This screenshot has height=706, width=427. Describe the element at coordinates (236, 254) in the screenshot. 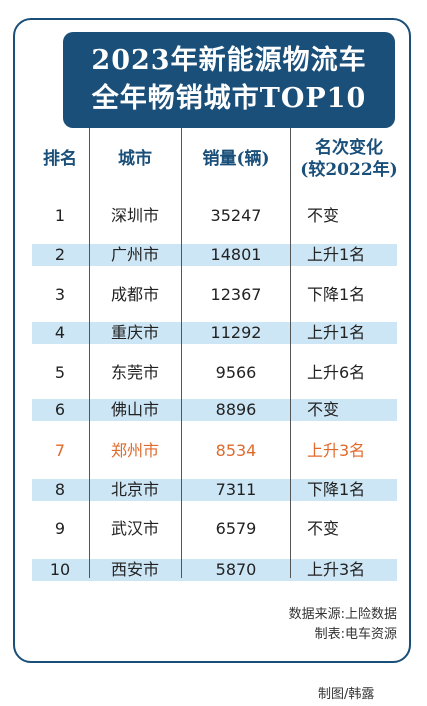

I see `sales-cell: 14801` at that location.